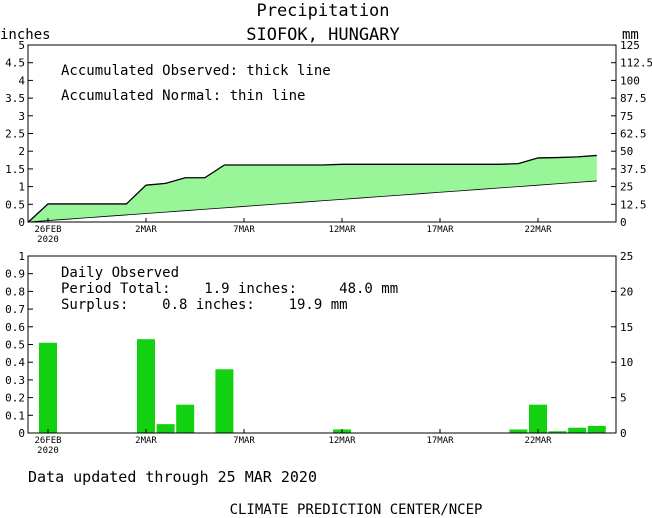  Describe the element at coordinates (15, 274) in the screenshot. I see `bottom-left-tick-label: 0.9` at that location.